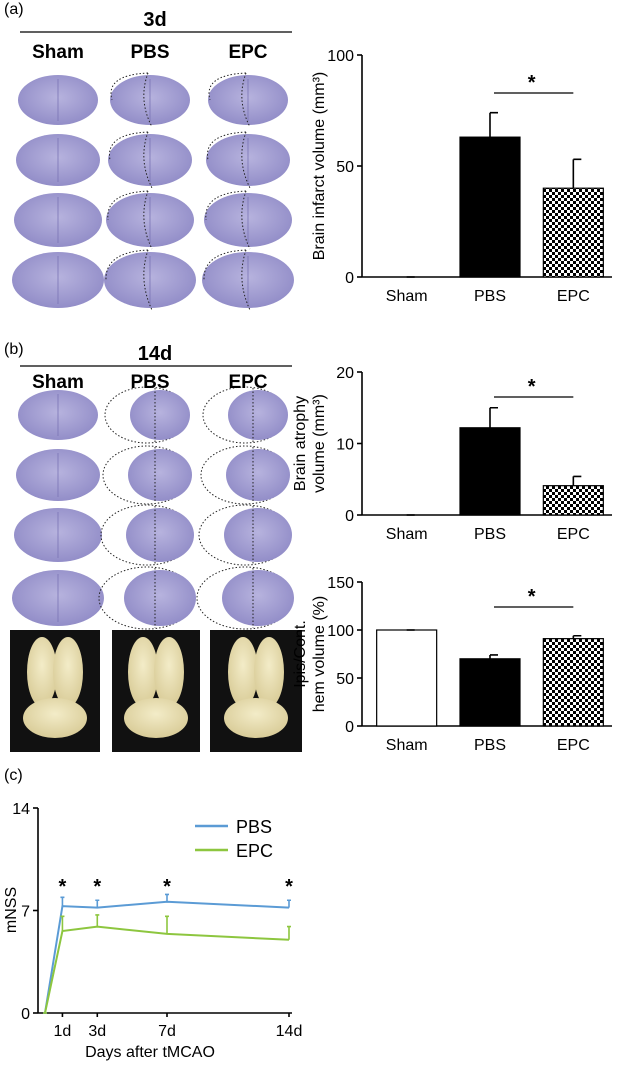 The height and width of the screenshot is (1065, 625). Describe the element at coordinates (167, 969) in the screenshot. I see `series-line` at that location.